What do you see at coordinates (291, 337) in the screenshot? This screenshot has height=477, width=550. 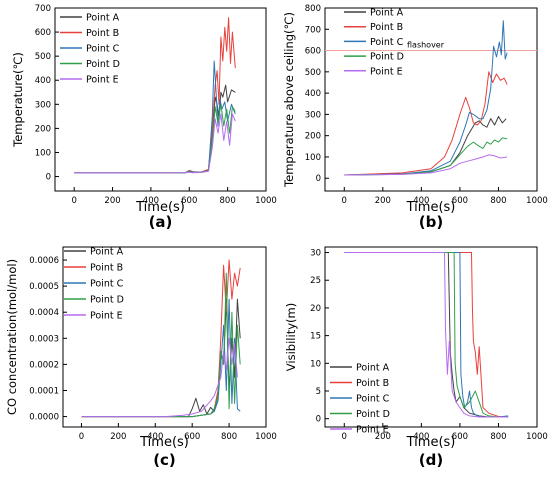 I see `y-axis-label: Visibility(m)` at bounding box center [291, 337].